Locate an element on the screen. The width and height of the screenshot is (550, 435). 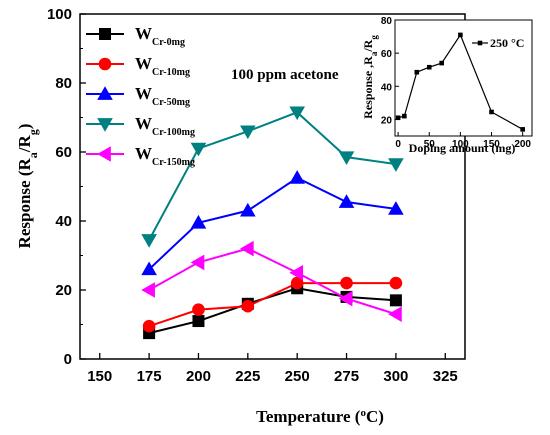
x-tick-label: 175 is located at coordinates (149, 376).